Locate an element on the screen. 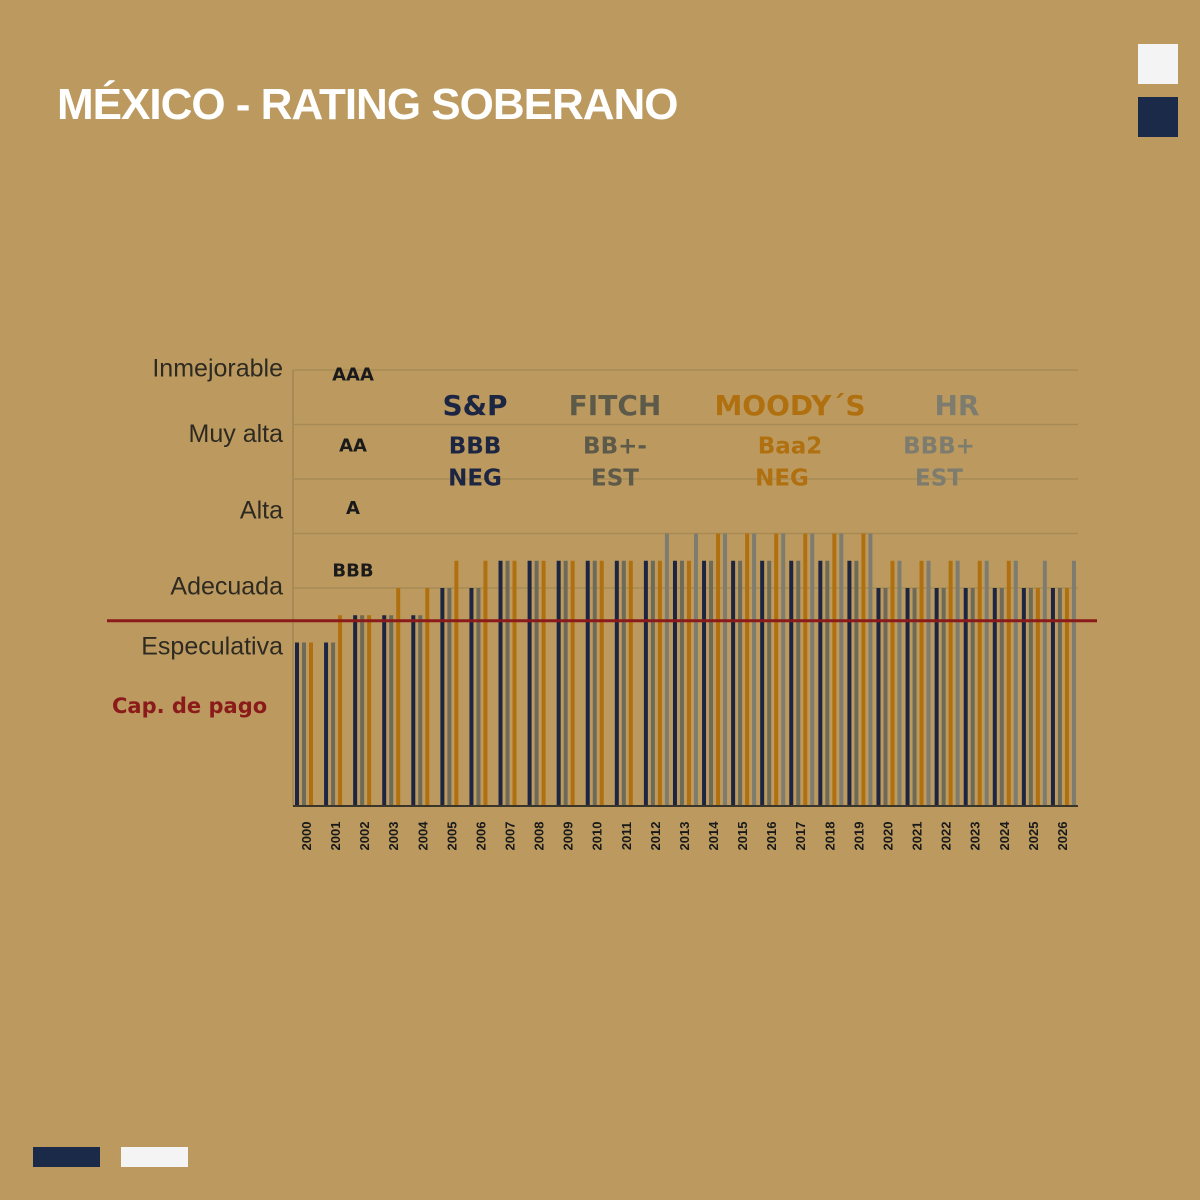 This screenshot has height=1200, width=1200. x-tick-label: 2009 is located at coordinates (568, 836).